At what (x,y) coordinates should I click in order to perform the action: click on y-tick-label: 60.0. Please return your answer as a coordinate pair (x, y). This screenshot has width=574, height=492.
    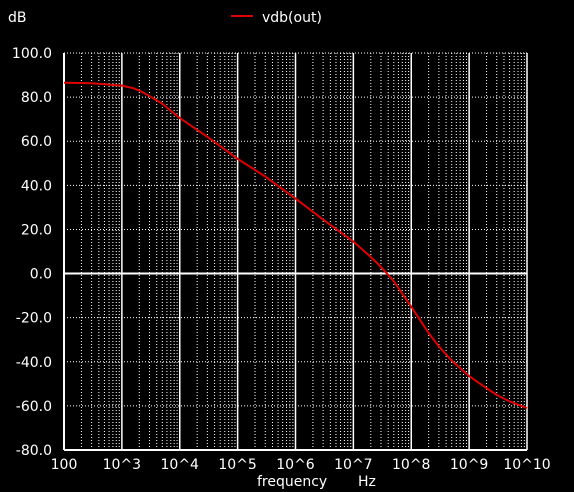
    Looking at the image, I should click on (36, 142).